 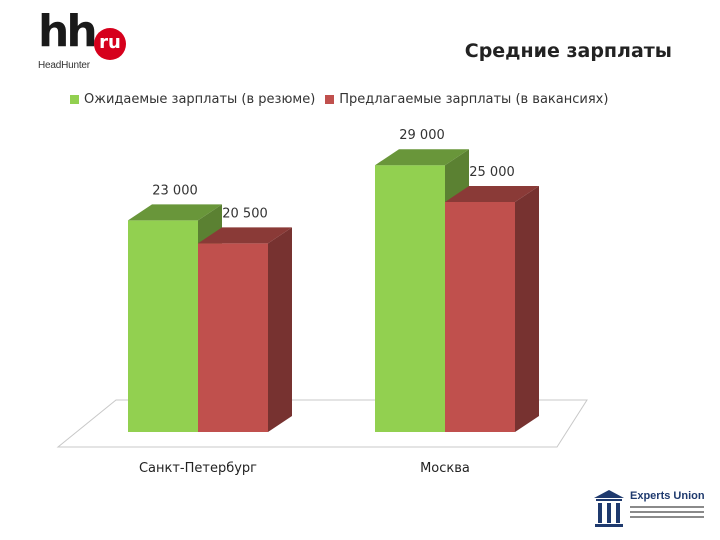 I want to click on experts-union-emblem-icon, so click(x=609, y=508).